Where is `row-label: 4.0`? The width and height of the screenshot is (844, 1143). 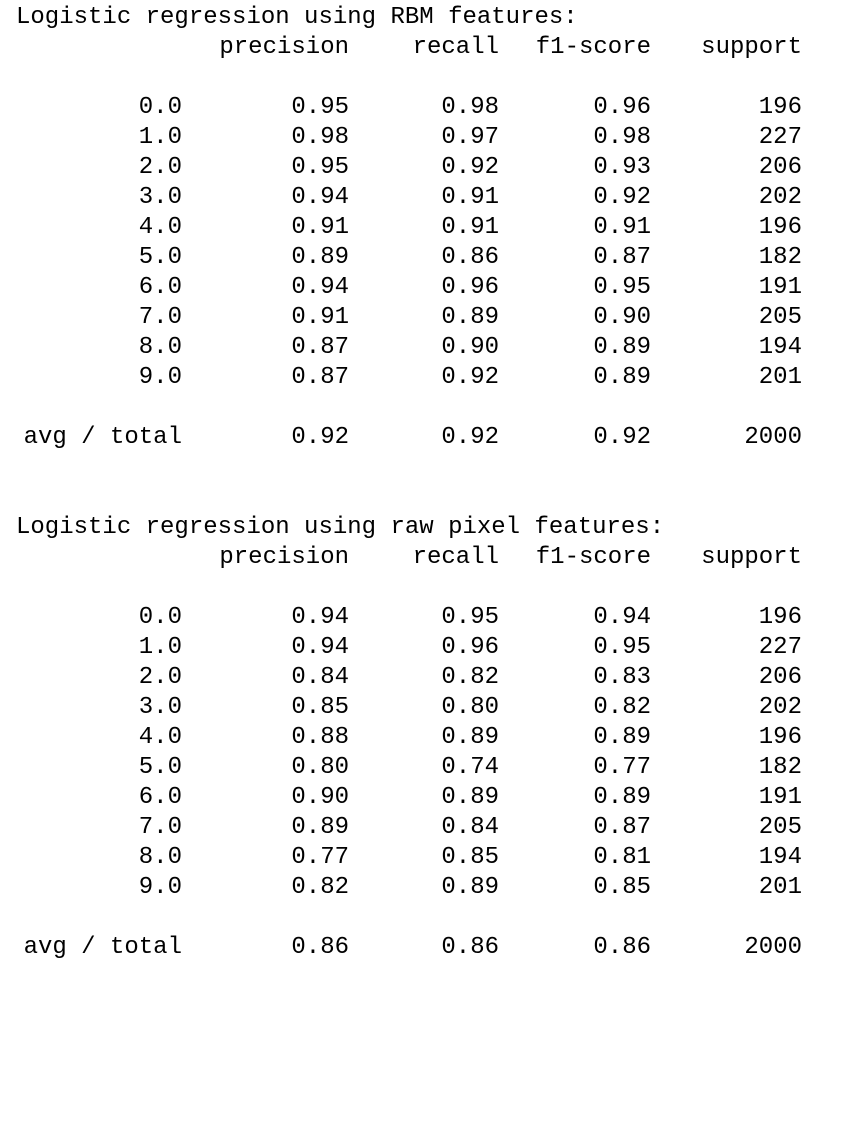 row-label: 4.0 is located at coordinates (160, 227).